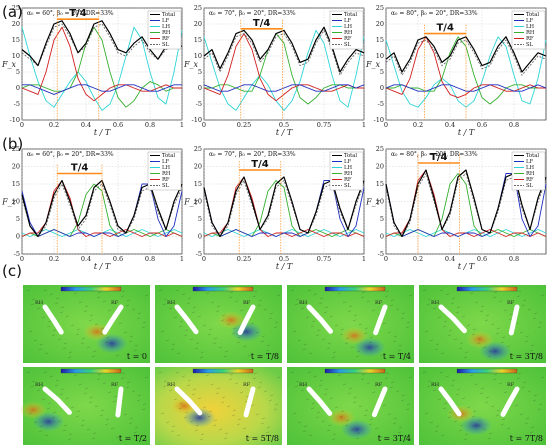  What do you see at coordinates (77, 13) in the screenshot?
I see `period-label: T/4` at bounding box center [77, 13].